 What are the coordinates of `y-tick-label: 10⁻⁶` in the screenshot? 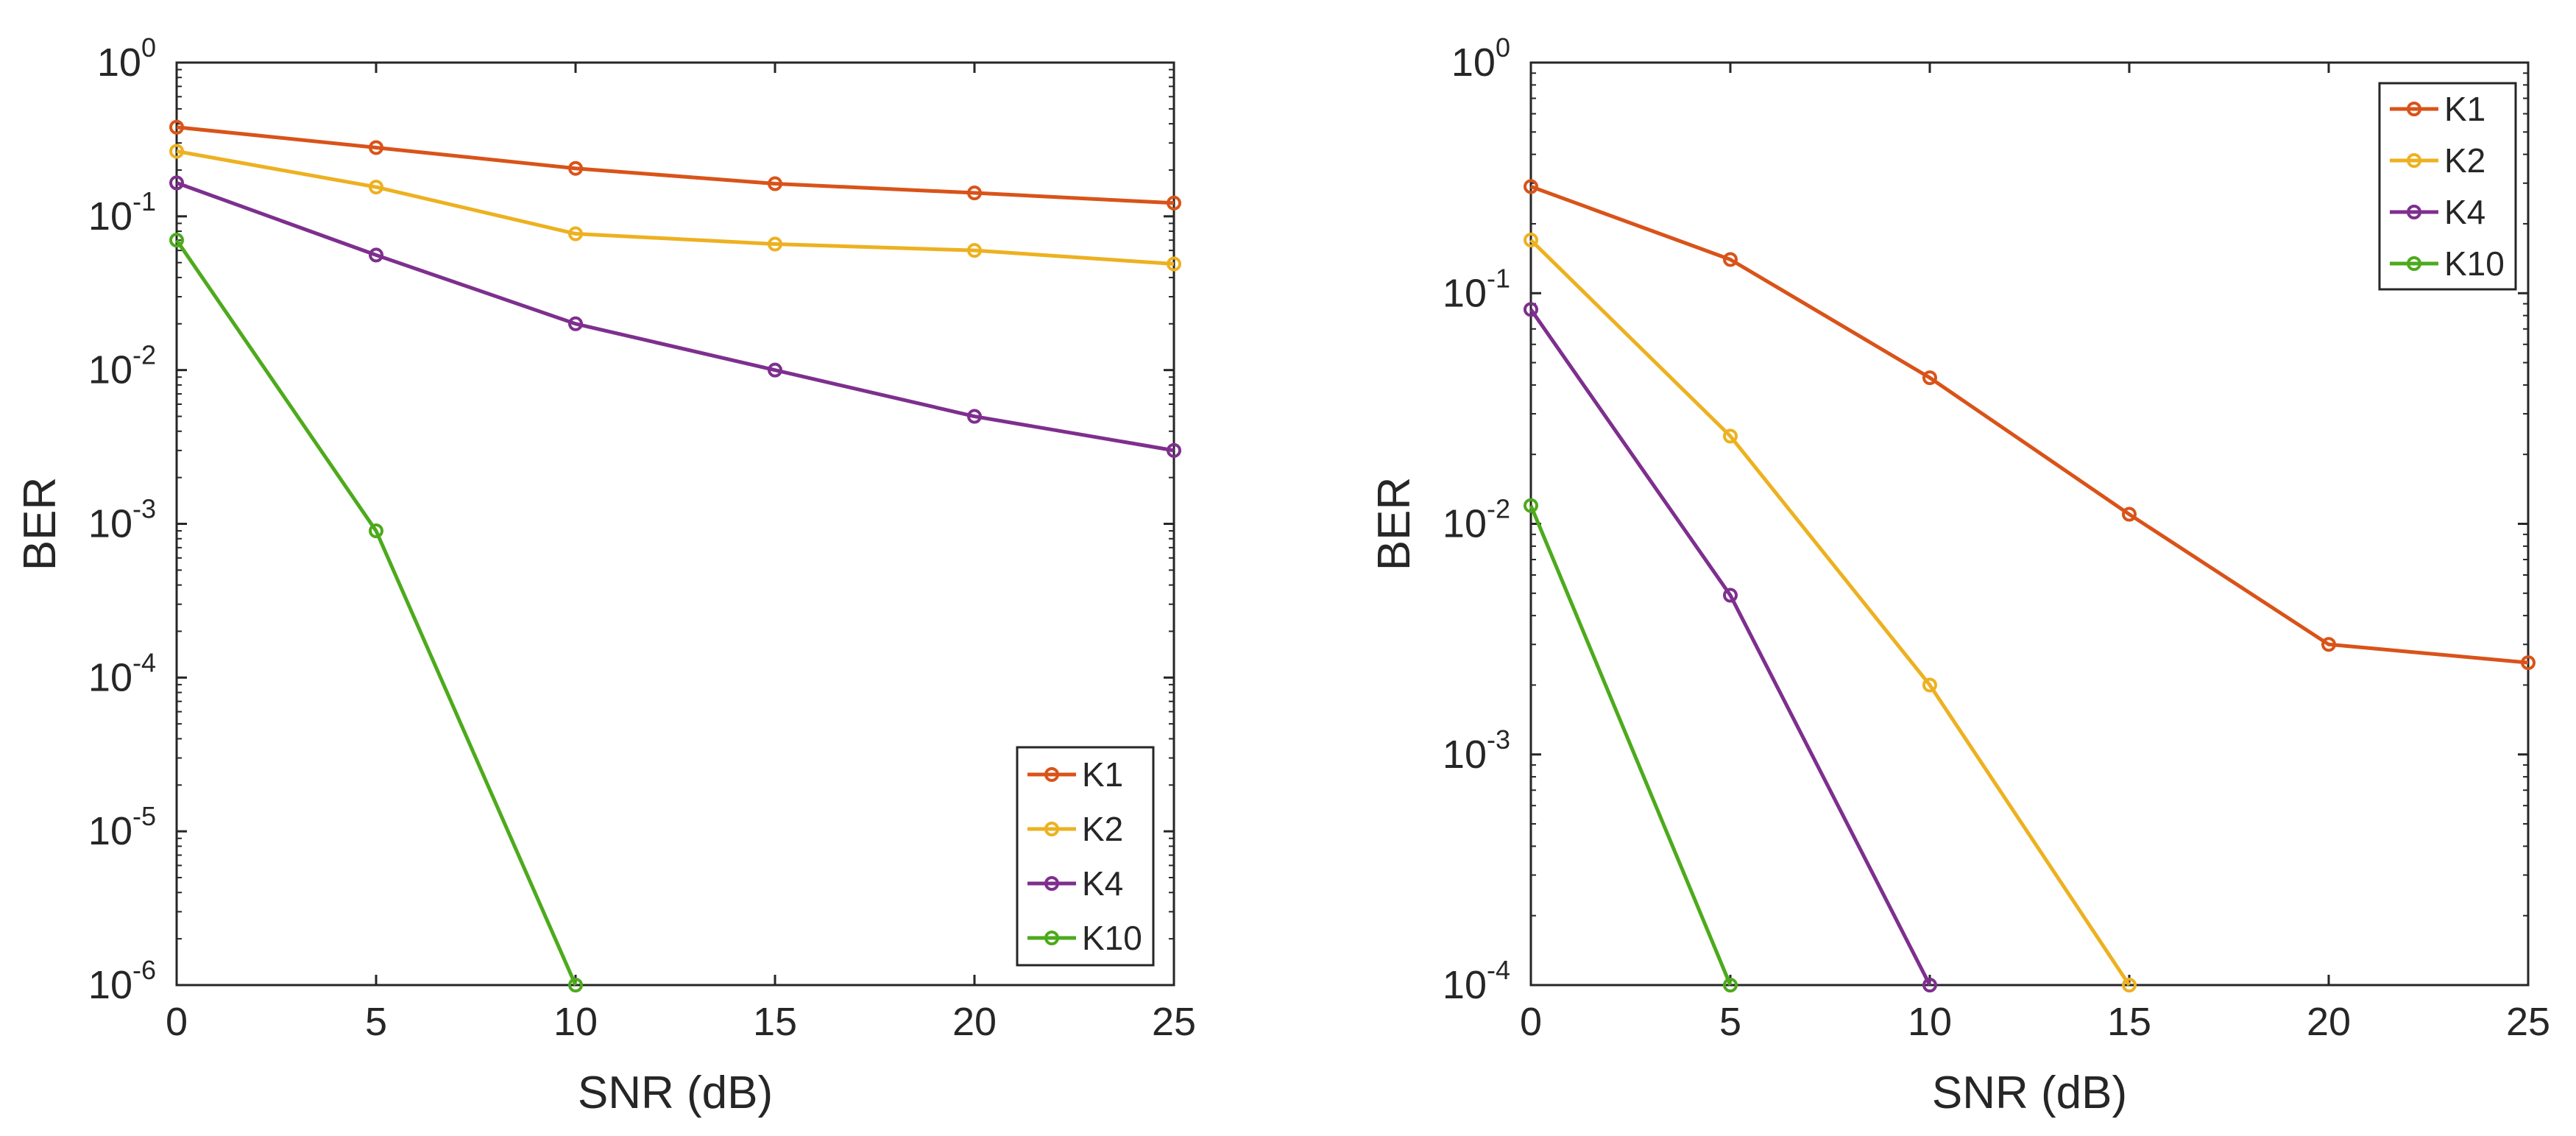 It's located at (122, 981).